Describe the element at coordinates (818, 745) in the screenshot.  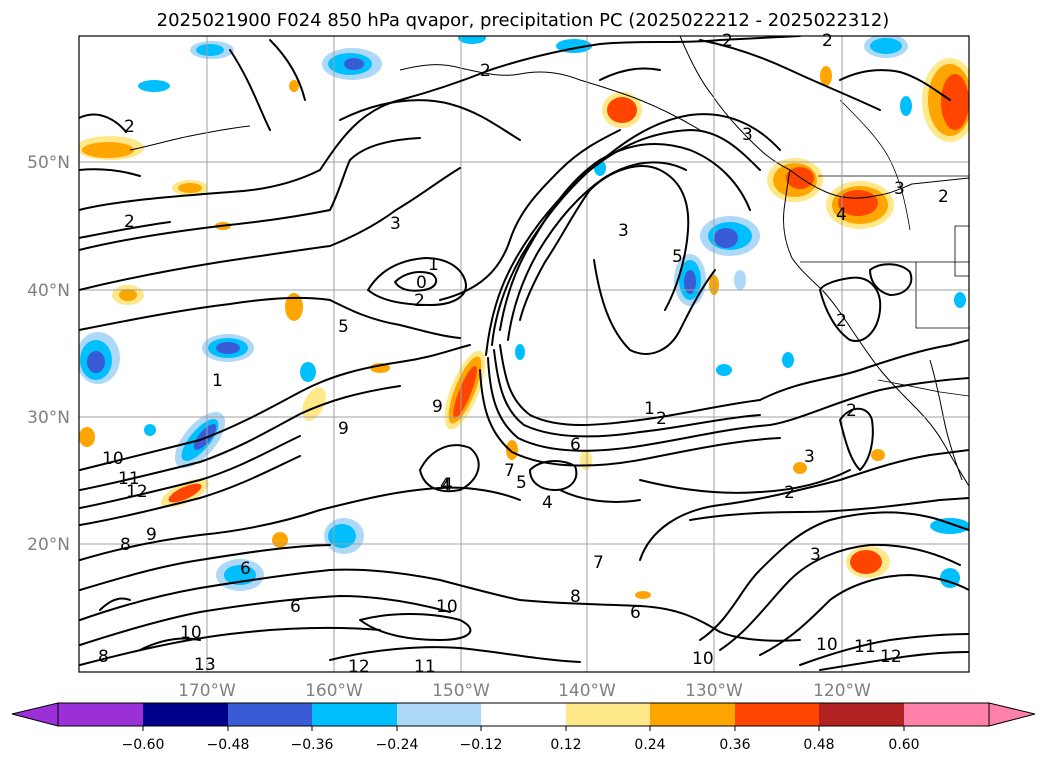
I see `colorbar-tick-label: 0.48` at that location.